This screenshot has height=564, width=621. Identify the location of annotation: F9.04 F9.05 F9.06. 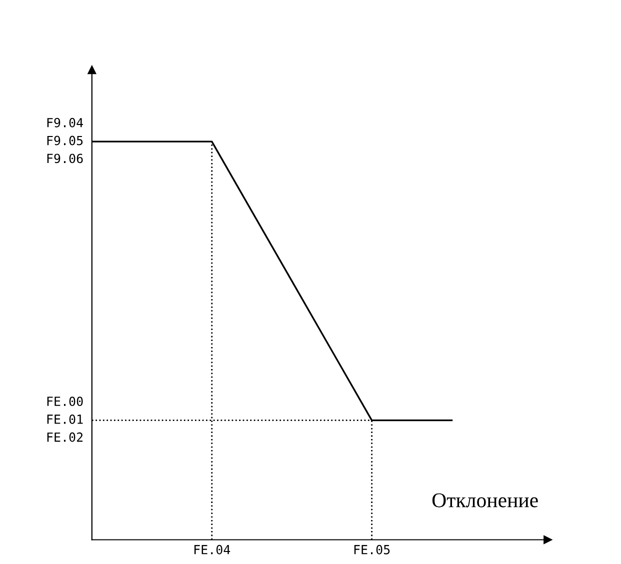
(65, 141).